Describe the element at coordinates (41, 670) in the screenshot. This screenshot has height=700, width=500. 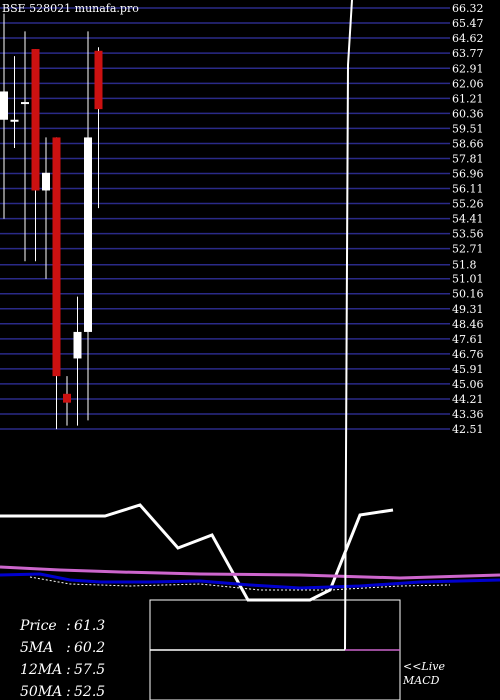
I see `ma12-label: 12MA` at that location.